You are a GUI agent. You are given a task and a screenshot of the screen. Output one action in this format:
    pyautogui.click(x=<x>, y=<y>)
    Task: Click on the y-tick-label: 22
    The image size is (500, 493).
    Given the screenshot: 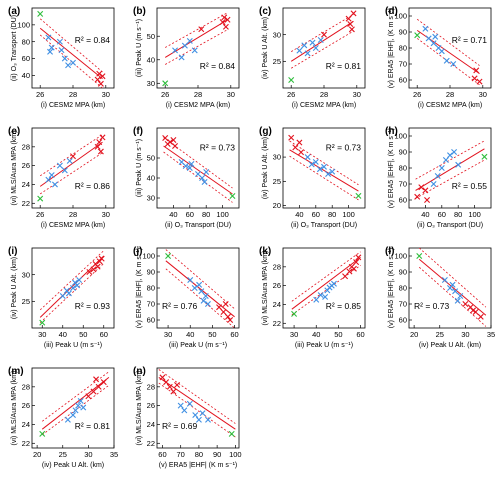 What is the action you would take?
    pyautogui.click(x=26, y=203)
    